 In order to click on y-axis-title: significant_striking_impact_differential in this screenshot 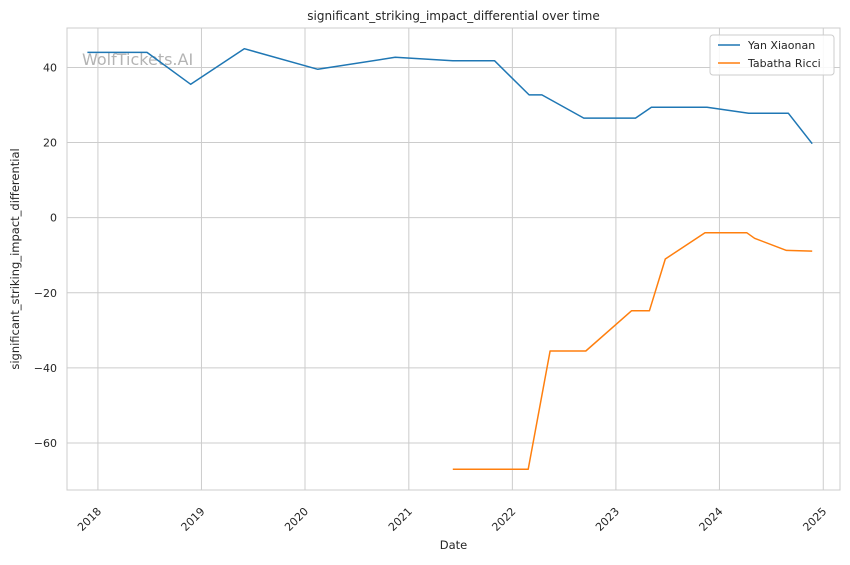, I will do `click(15, 258)`.